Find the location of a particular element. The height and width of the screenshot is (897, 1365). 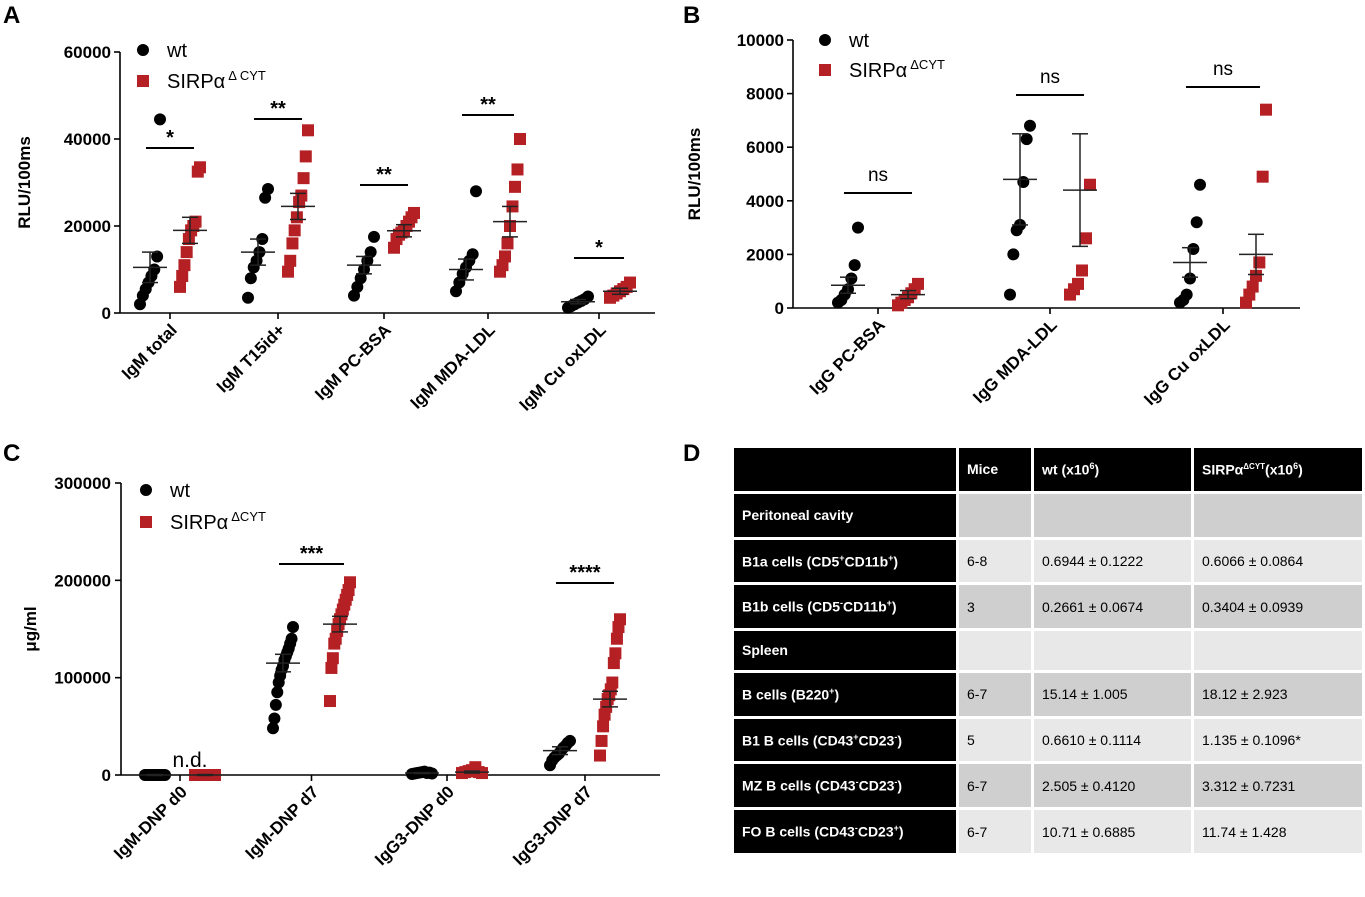

x-tick-label: IgG3-DNP d0 is located at coordinates (414, 825).